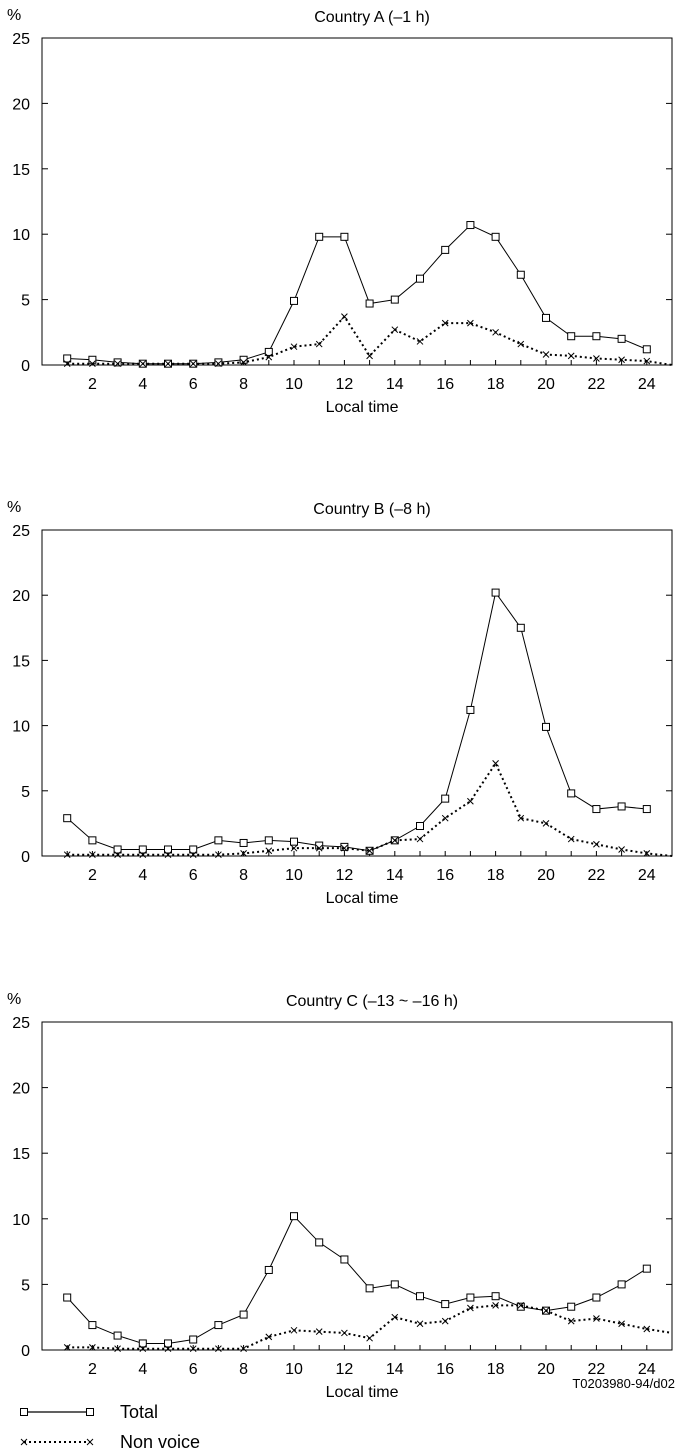 The height and width of the screenshot is (1456, 677). I want to click on x-tick-label: 12, so click(345, 1369).